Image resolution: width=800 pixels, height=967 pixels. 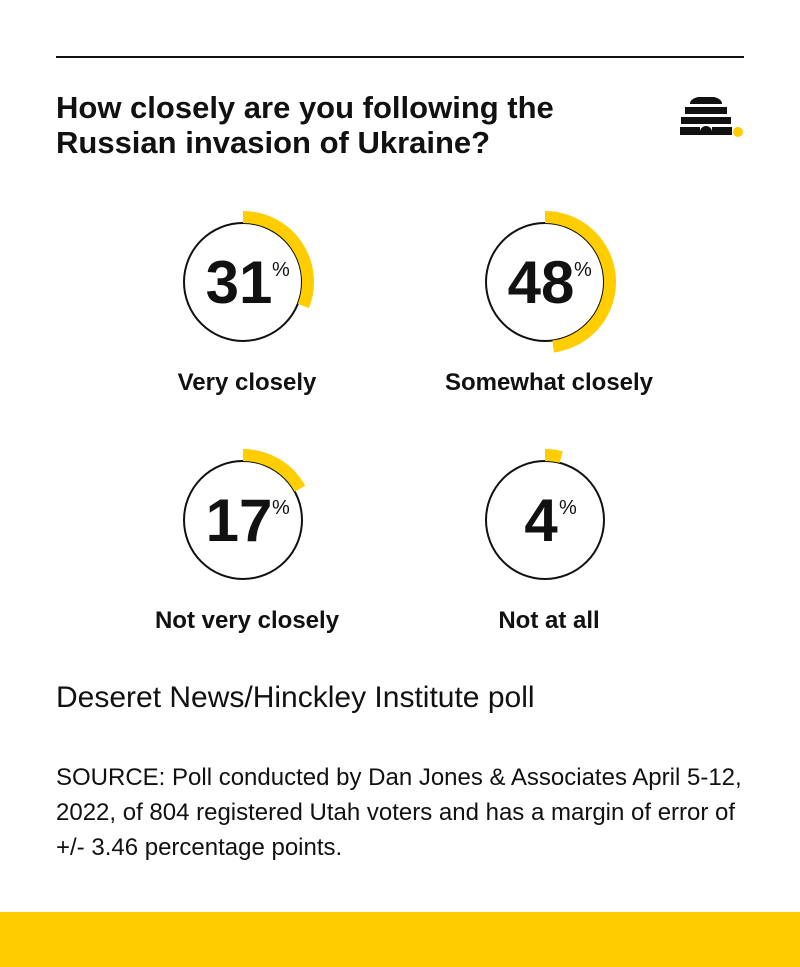 What do you see at coordinates (400, 57) in the screenshot?
I see `top-rule` at bounding box center [400, 57].